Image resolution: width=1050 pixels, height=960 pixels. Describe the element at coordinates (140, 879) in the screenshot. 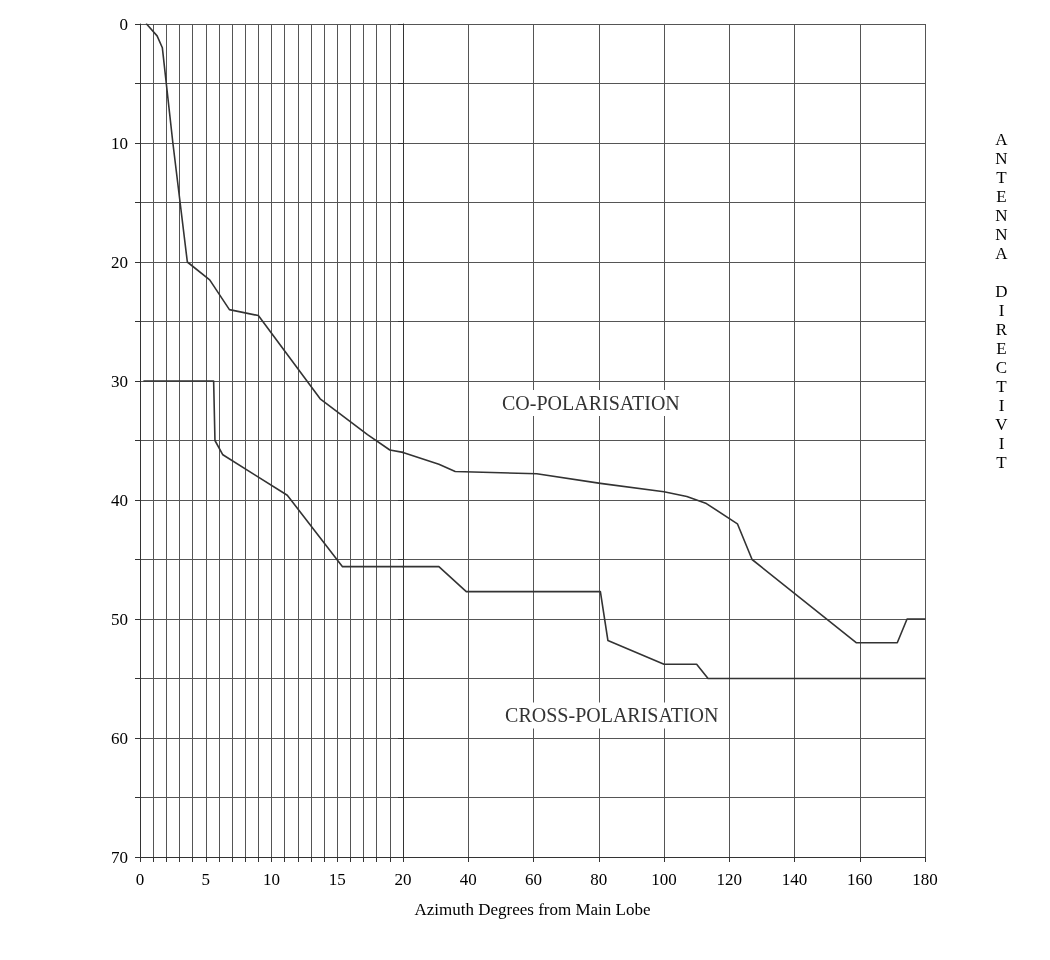

I see `x-tick-label: 0` at that location.